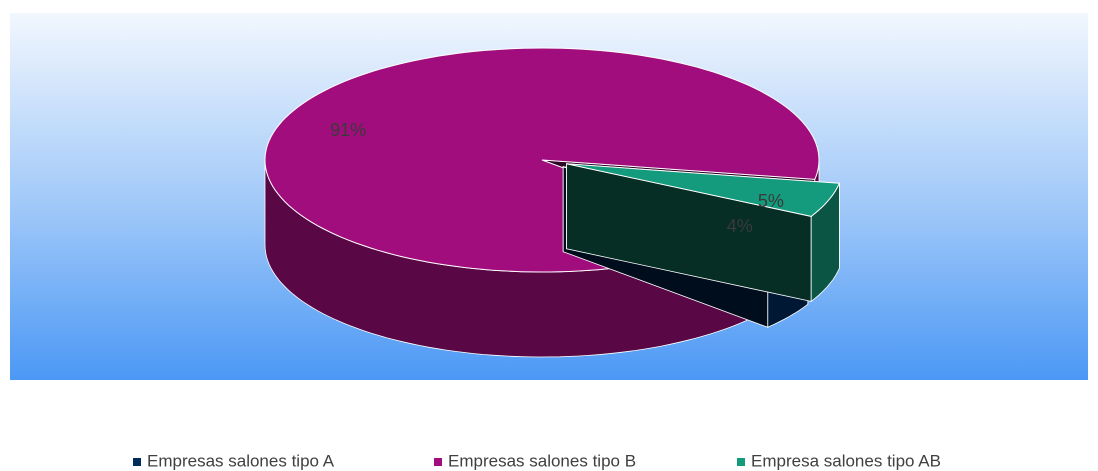 Image resolution: width=1098 pixels, height=471 pixels. I want to click on legend-label: Empresa salones tipo AB, so click(846, 460).